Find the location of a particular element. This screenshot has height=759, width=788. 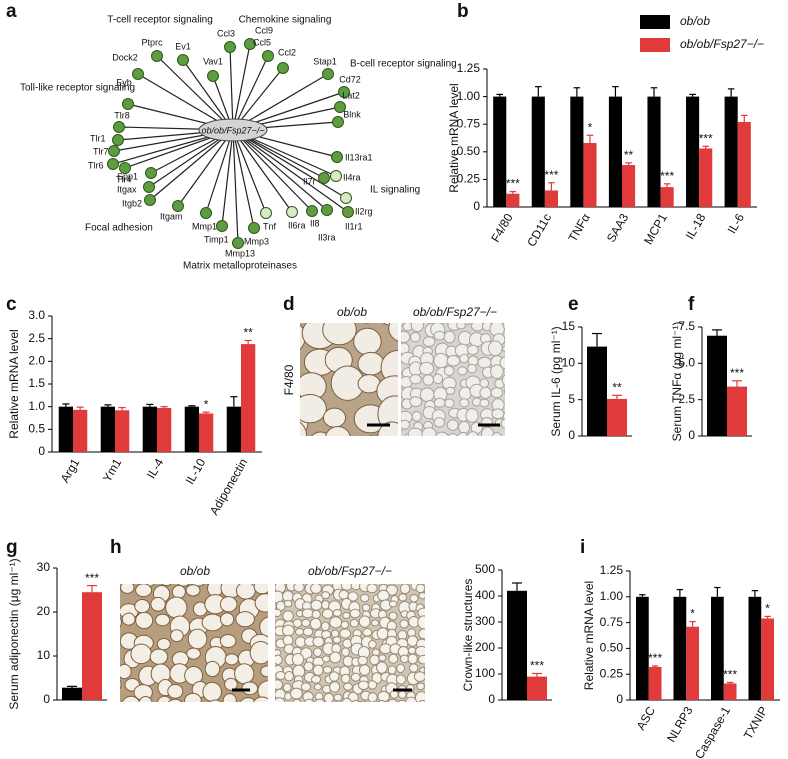

x-tick-label: IL-18 is located at coordinates (696, 226).